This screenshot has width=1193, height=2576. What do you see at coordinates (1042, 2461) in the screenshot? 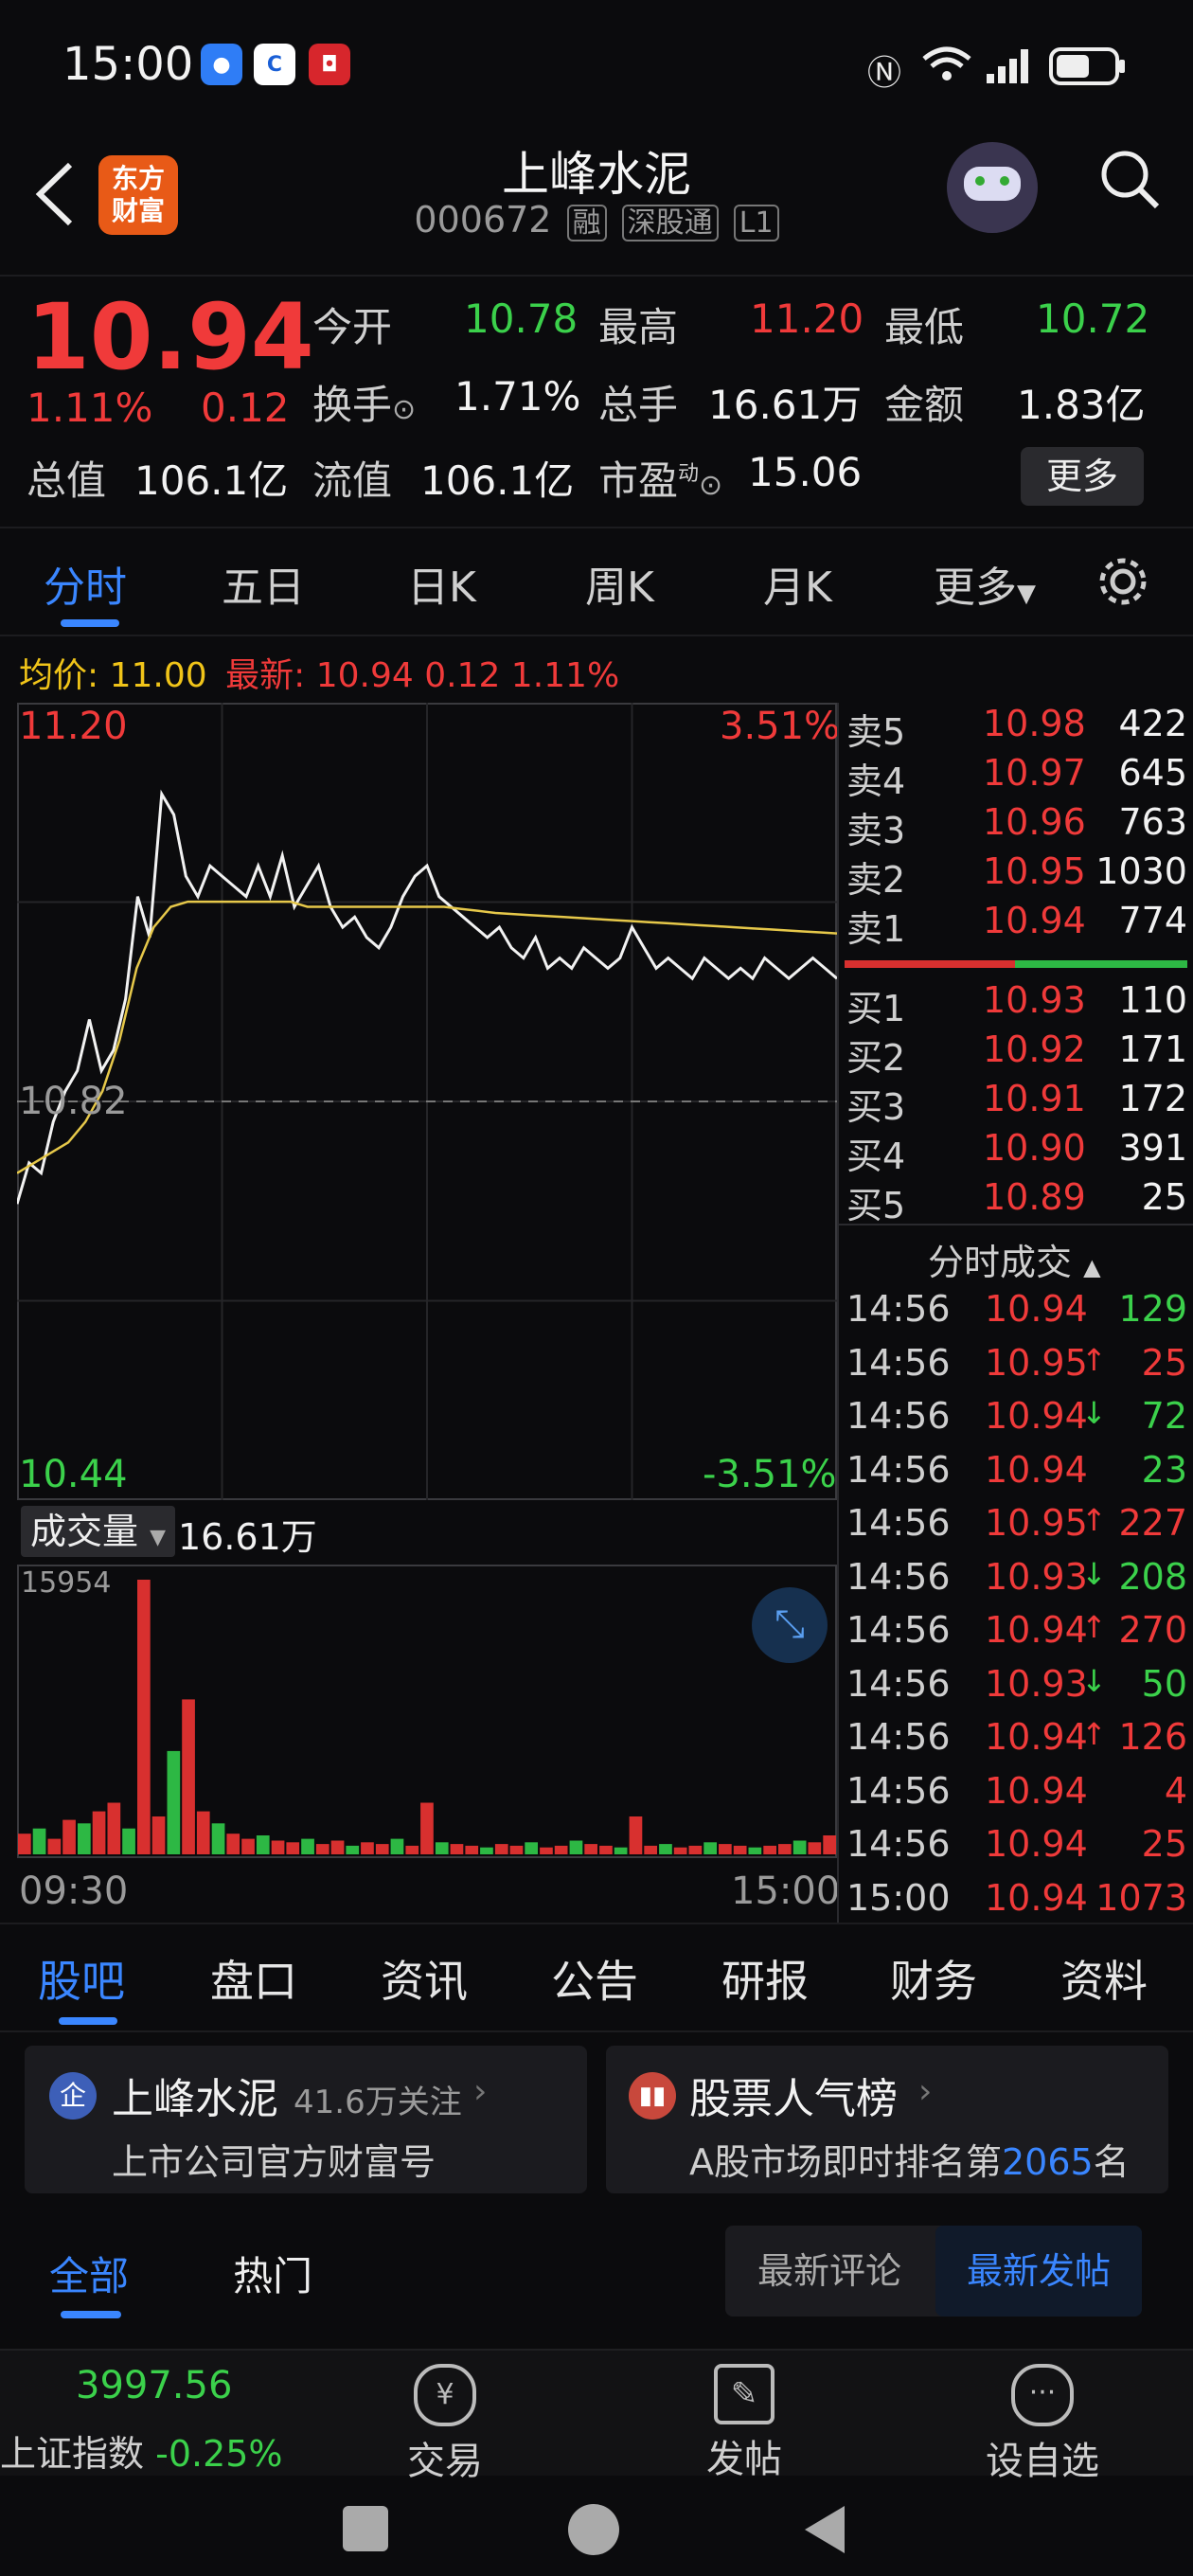
I see `watchlist-label: 设自选` at bounding box center [1042, 2461].